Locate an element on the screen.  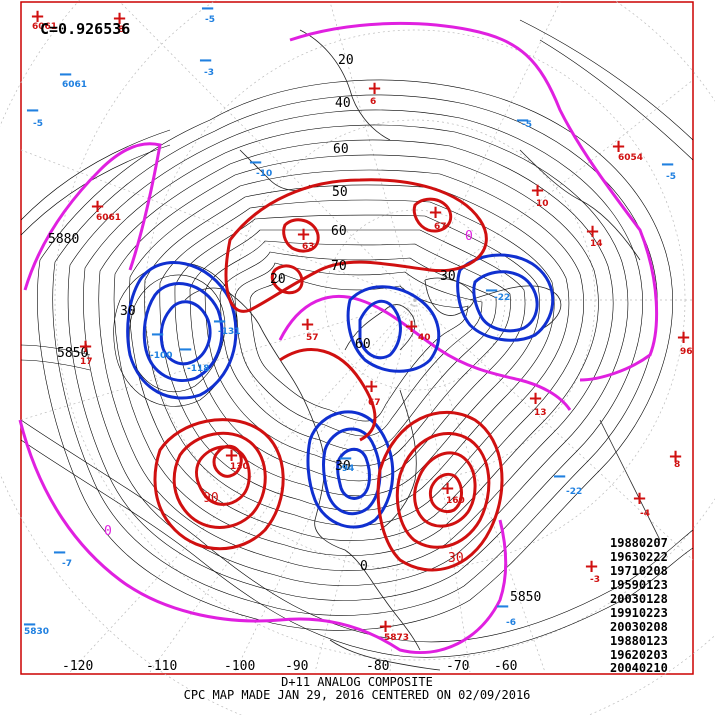
positive-center-marker: +17 is located at coordinates (85, 351).